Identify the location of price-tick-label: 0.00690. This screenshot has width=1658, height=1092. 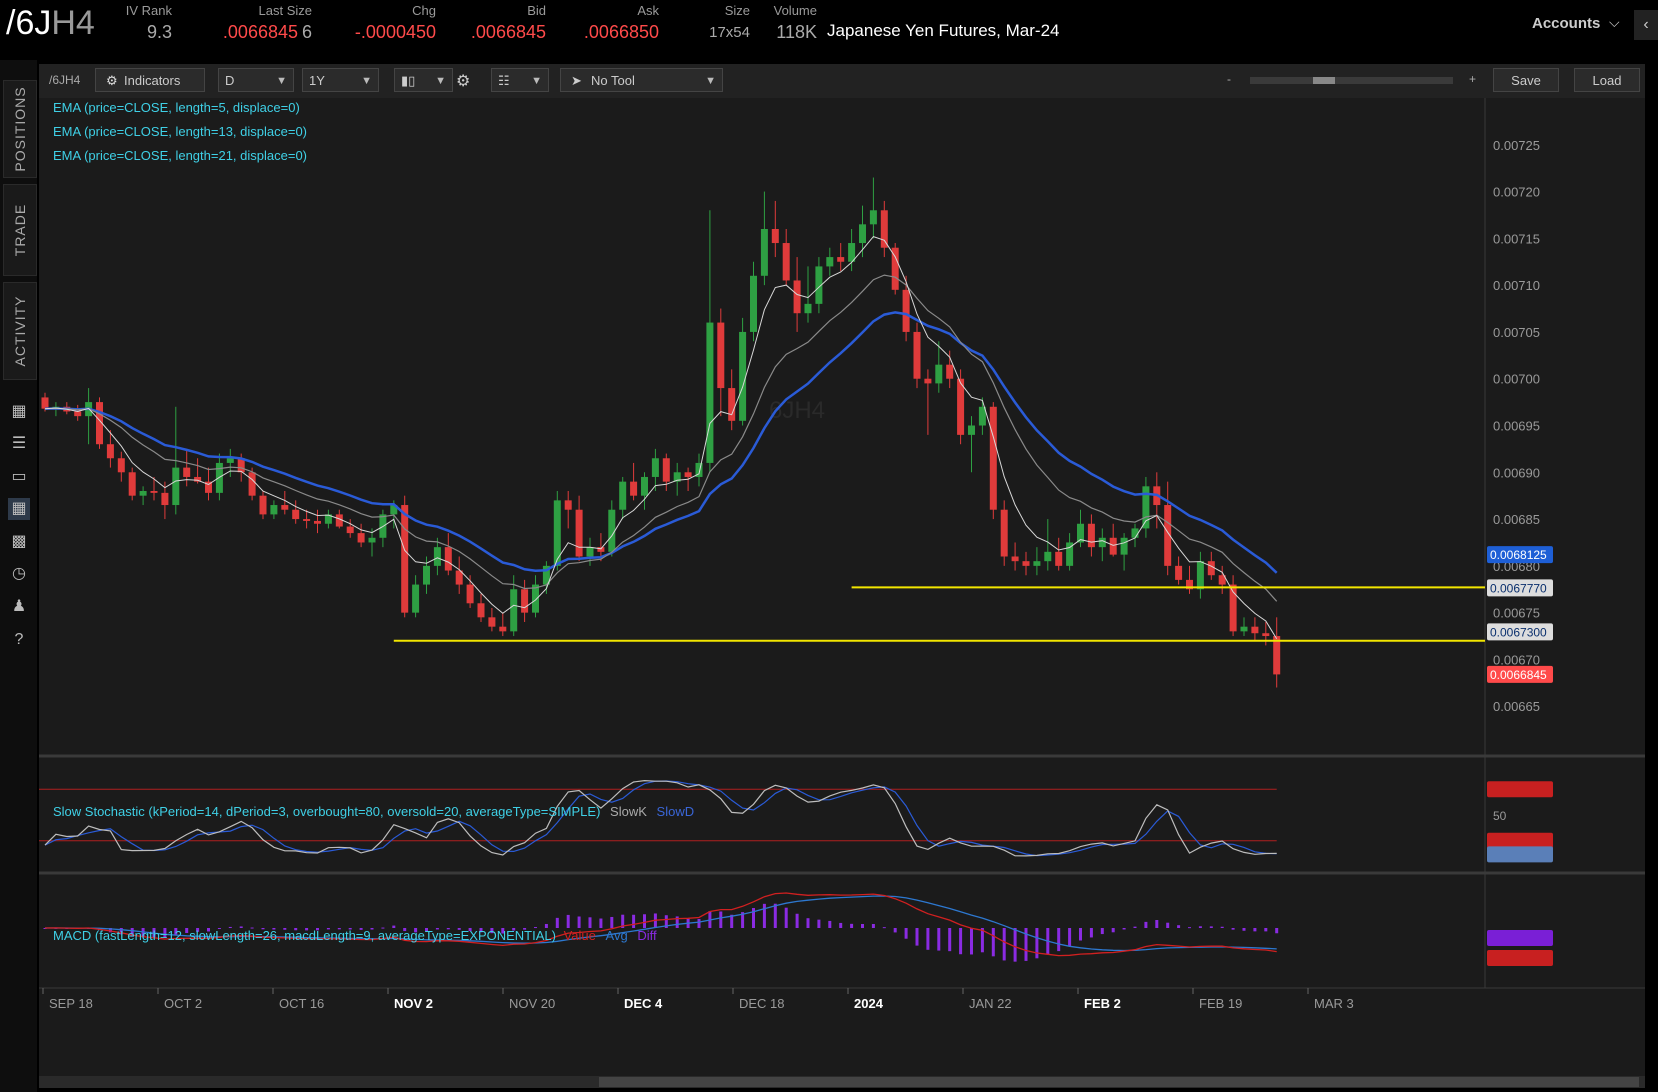
(1516, 472).